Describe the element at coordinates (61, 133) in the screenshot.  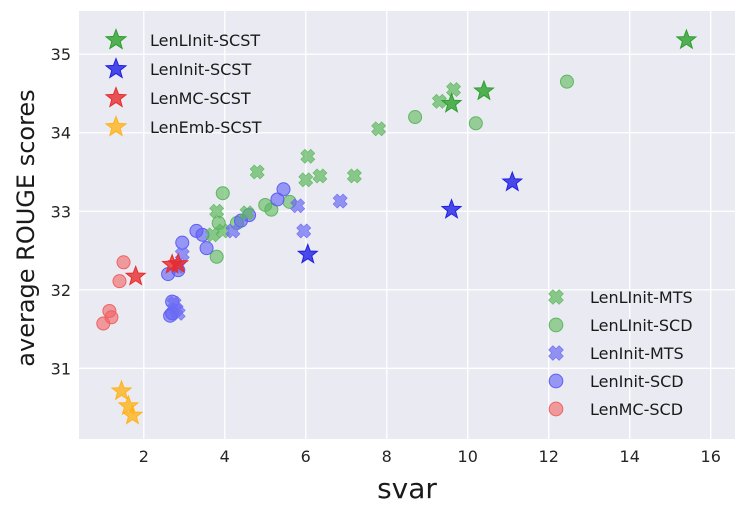
I see `y-tick-label: 34` at that location.